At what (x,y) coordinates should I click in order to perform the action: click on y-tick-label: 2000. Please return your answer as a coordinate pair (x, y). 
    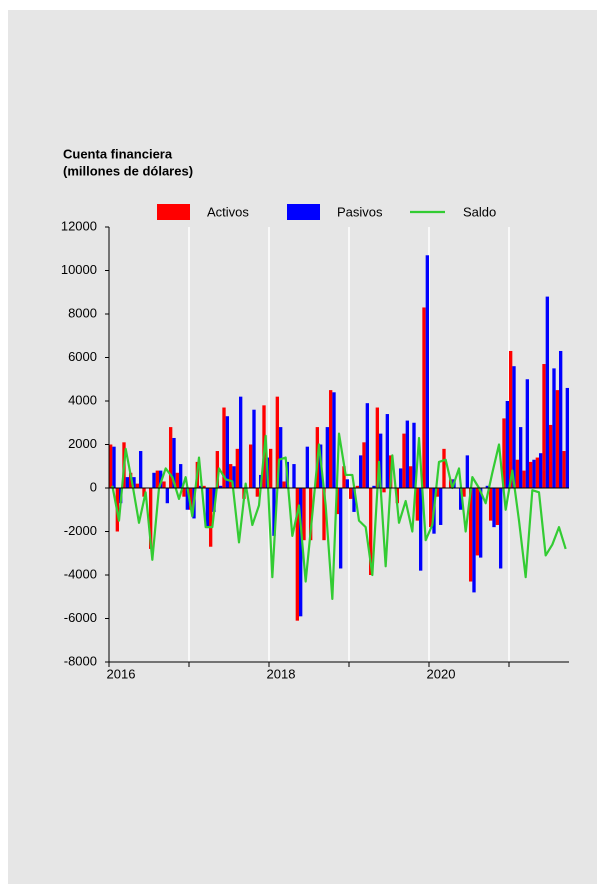
    Looking at the image, I should click on (82, 443).